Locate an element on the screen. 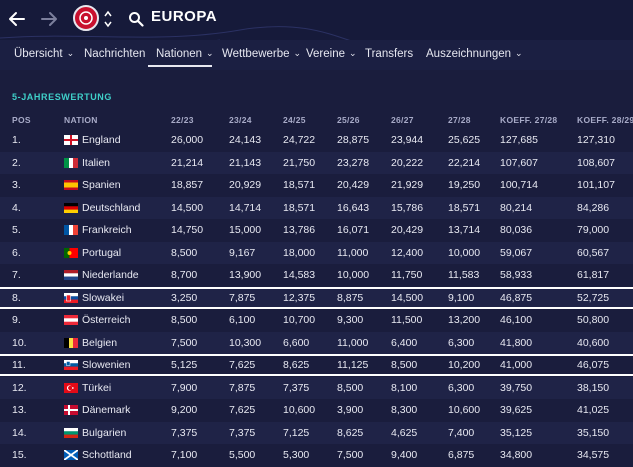 Image resolution: width=633 pixels, height=467 pixels. tab-nachrichten: Nachrichten is located at coordinates (114, 54).